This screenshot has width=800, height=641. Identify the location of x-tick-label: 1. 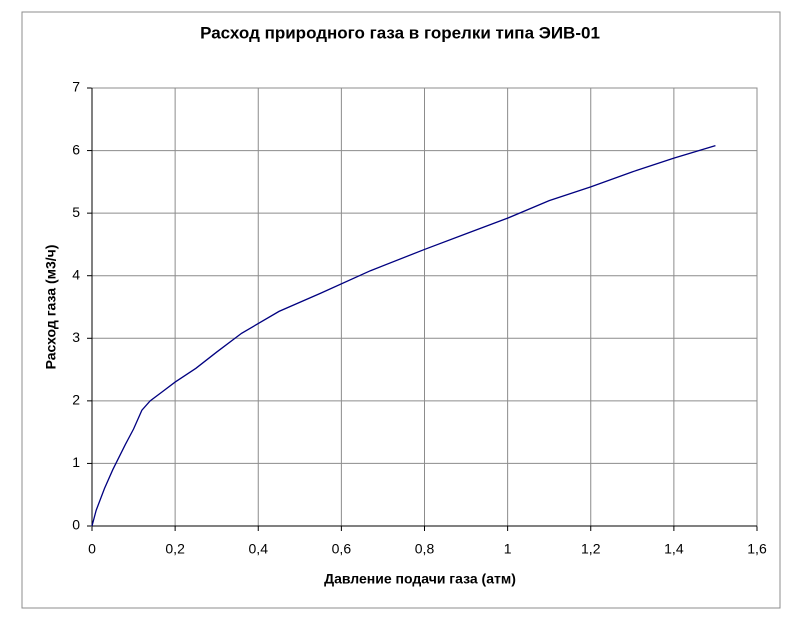
(508, 549).